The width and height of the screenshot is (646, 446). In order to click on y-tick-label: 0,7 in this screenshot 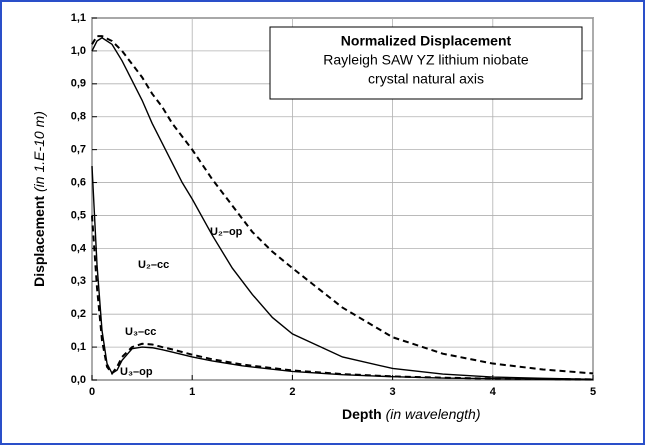, I will do `click(78, 150)`.